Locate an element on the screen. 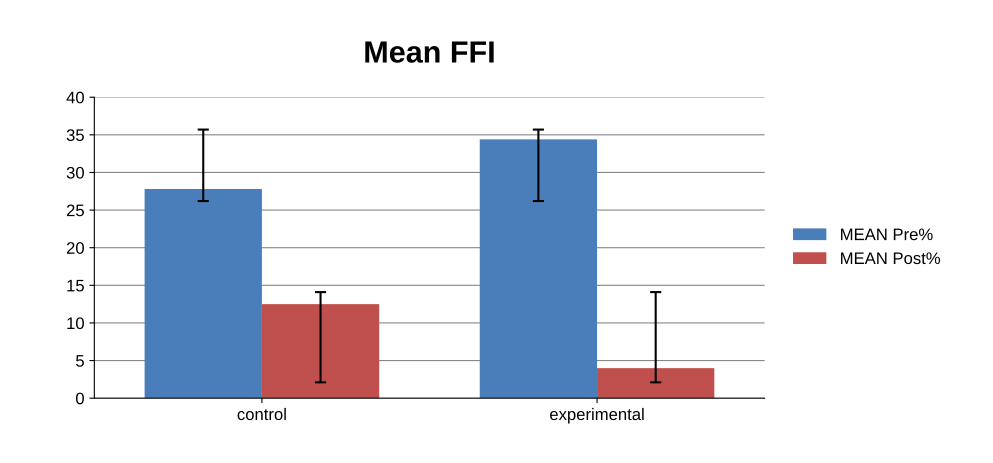 This screenshot has height=463, width=993. y-tick-label: 5 is located at coordinates (80, 361).